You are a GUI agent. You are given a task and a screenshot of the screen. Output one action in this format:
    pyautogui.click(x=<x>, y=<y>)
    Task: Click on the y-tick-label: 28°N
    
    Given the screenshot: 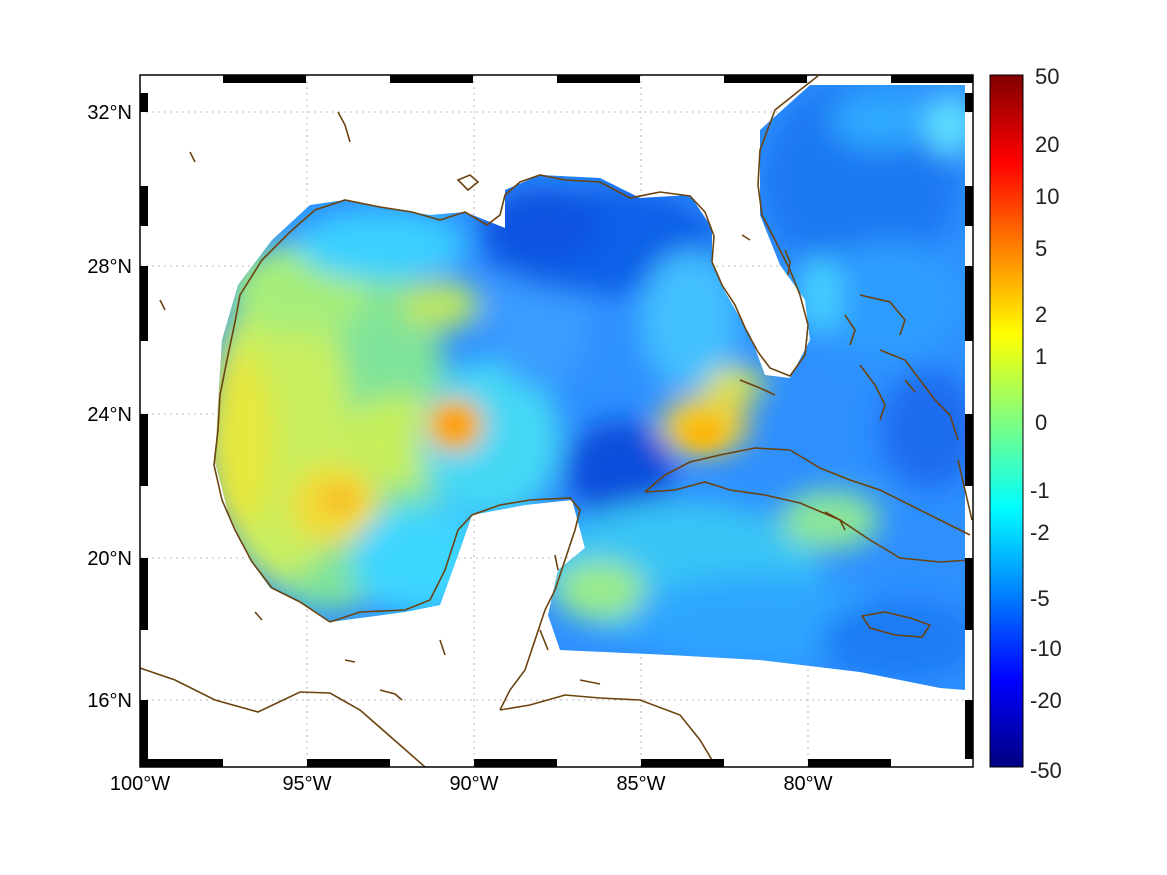 What is the action you would take?
    pyautogui.click(x=109, y=267)
    